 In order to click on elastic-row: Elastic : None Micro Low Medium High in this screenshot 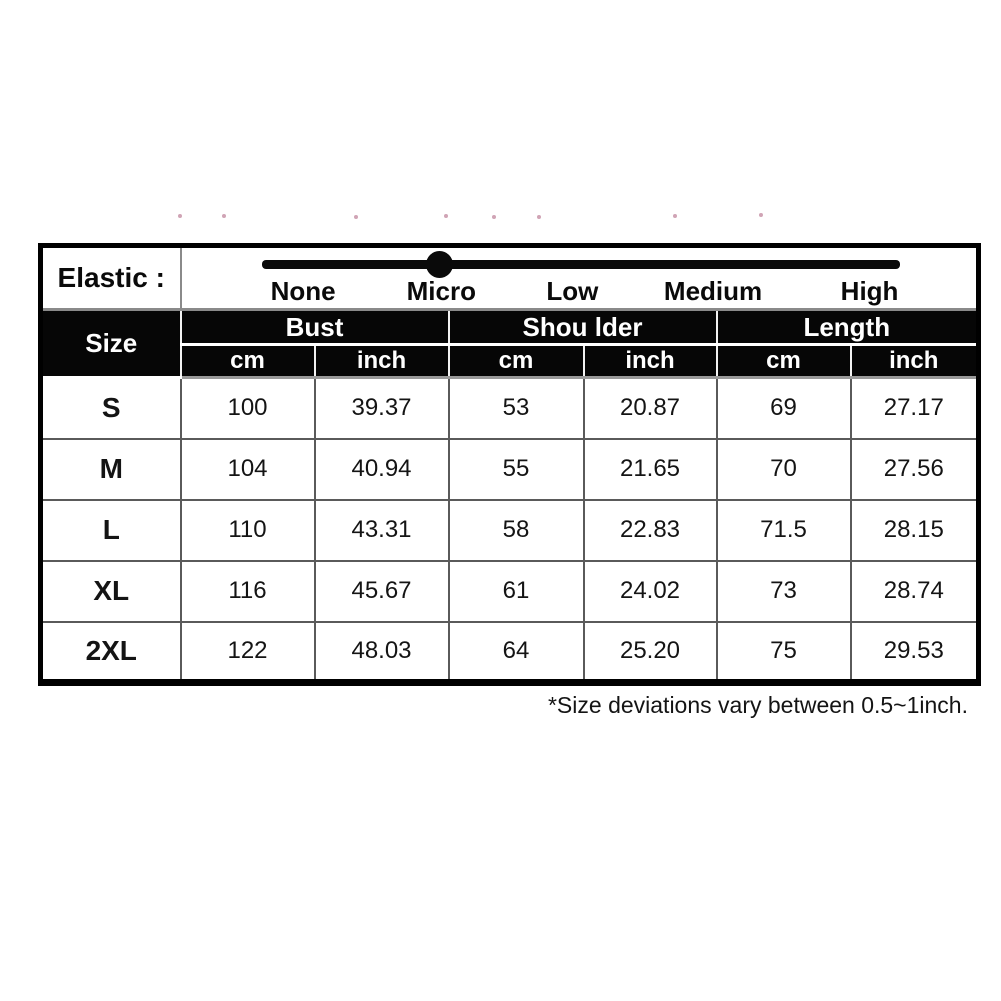, I will do `click(509, 278)`.